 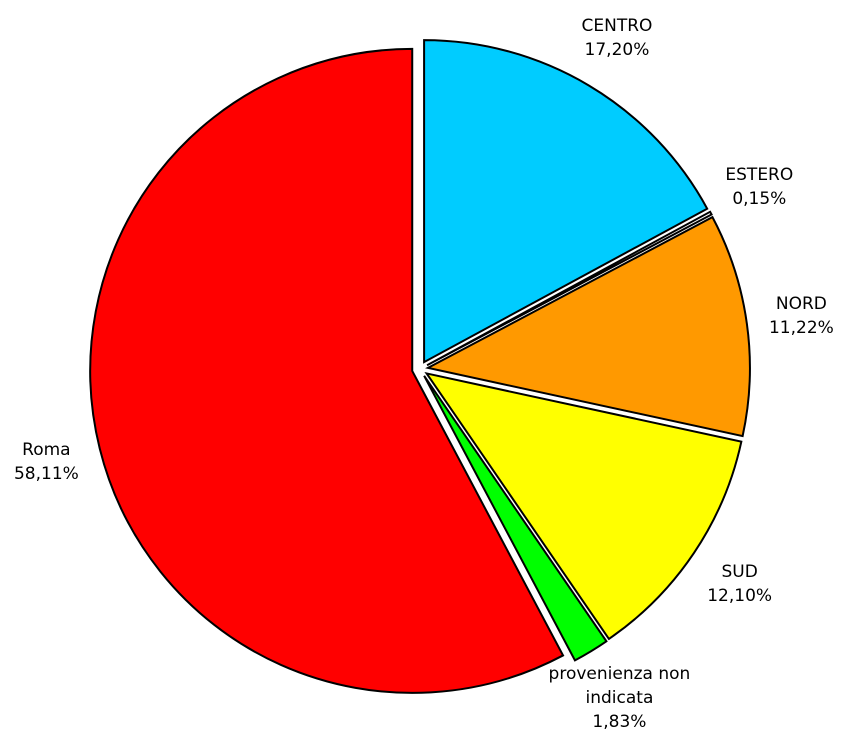 What do you see at coordinates (739, 584) in the screenshot?
I see `slice-label: SUD 12,10%` at bounding box center [739, 584].